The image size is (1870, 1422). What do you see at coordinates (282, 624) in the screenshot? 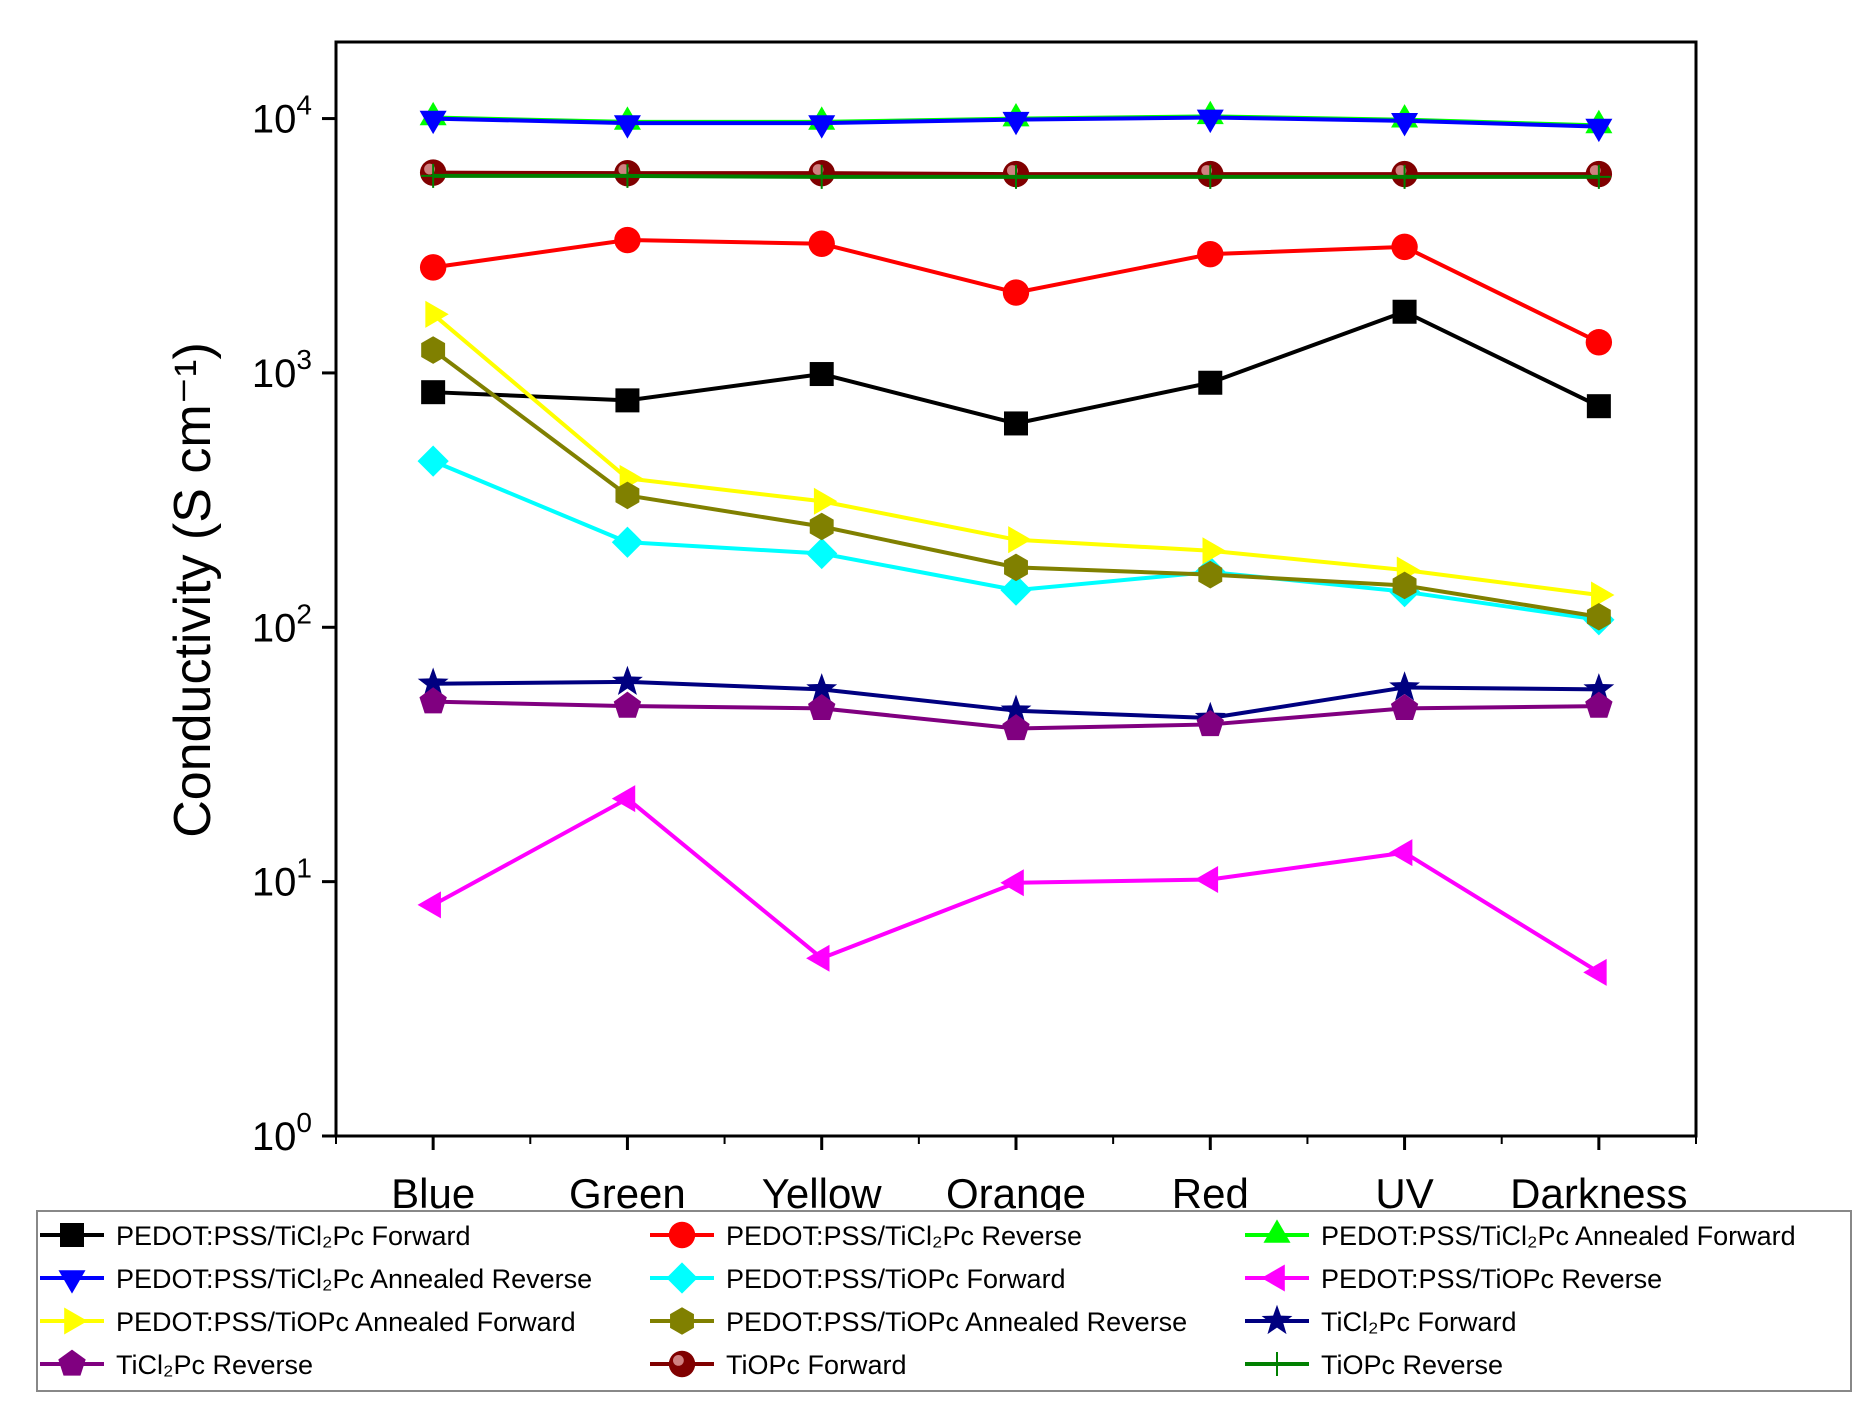
I see `y-tick-label: 10²` at bounding box center [282, 624].